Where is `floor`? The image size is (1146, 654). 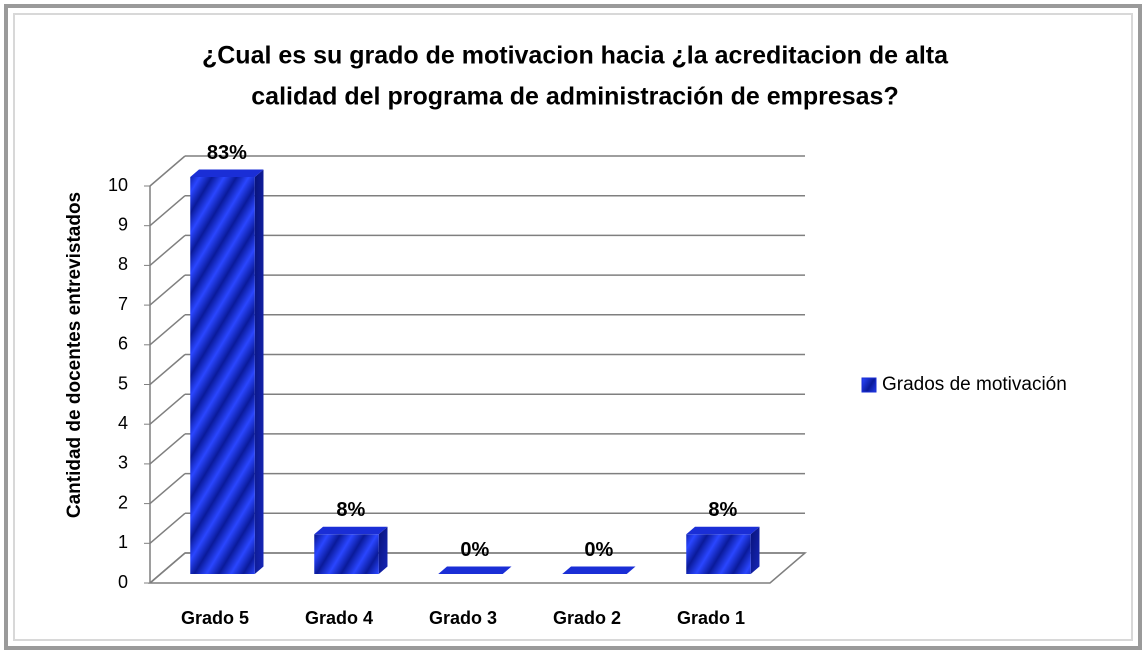 floor is located at coordinates (477, 568).